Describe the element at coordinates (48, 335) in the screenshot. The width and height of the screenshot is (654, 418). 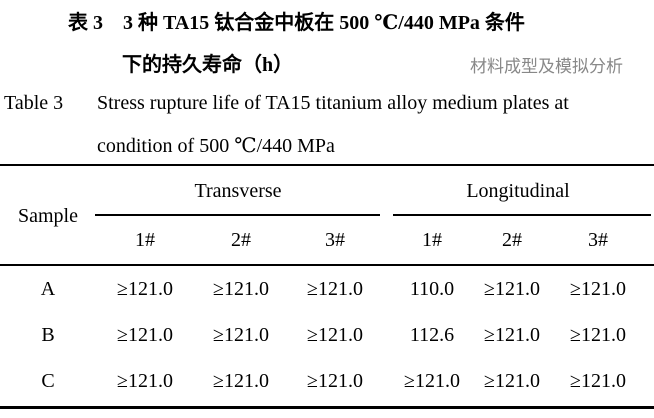
I see `sample-cell: B` at that location.